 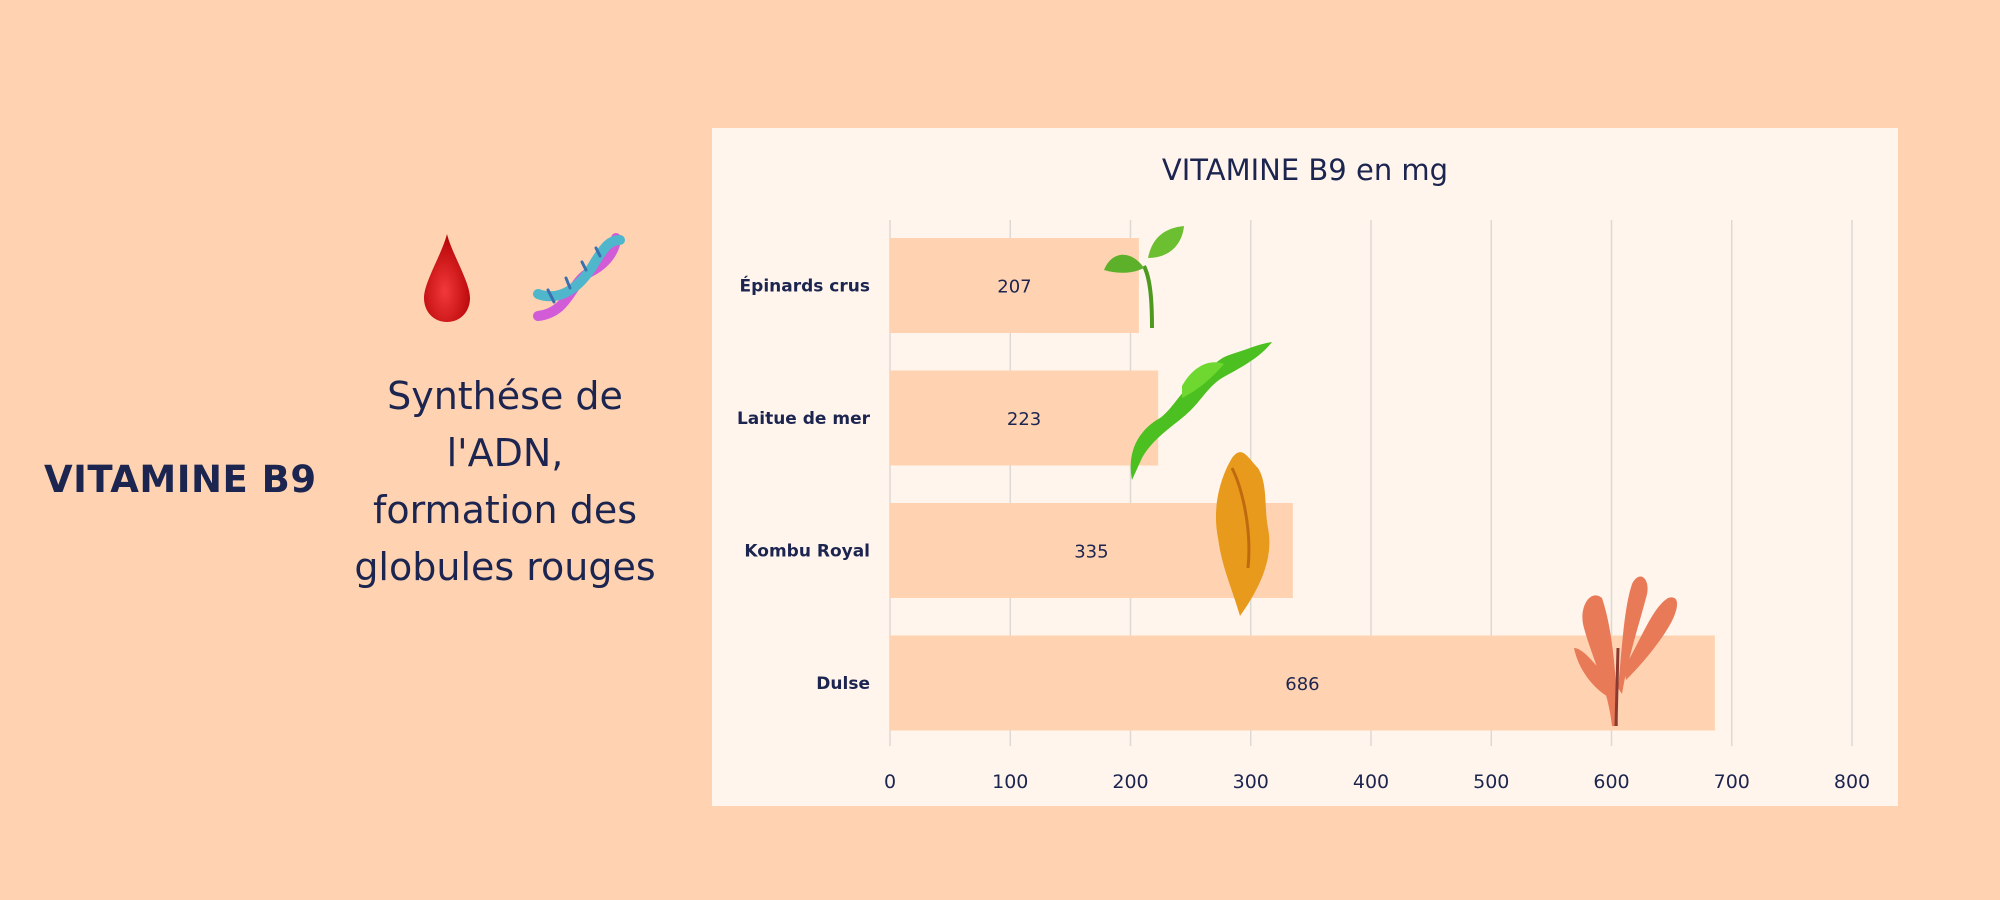 What do you see at coordinates (804, 419) in the screenshot?
I see `category-label: Laitue de mer` at bounding box center [804, 419].